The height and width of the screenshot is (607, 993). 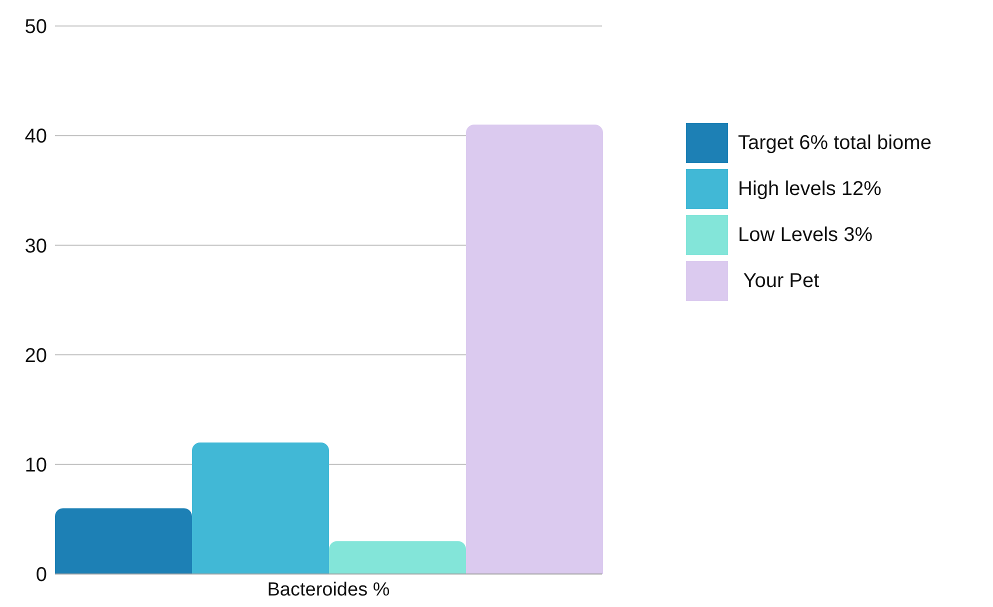 What do you see at coordinates (35, 246) in the screenshot?
I see `y-tick-label: 30` at bounding box center [35, 246].